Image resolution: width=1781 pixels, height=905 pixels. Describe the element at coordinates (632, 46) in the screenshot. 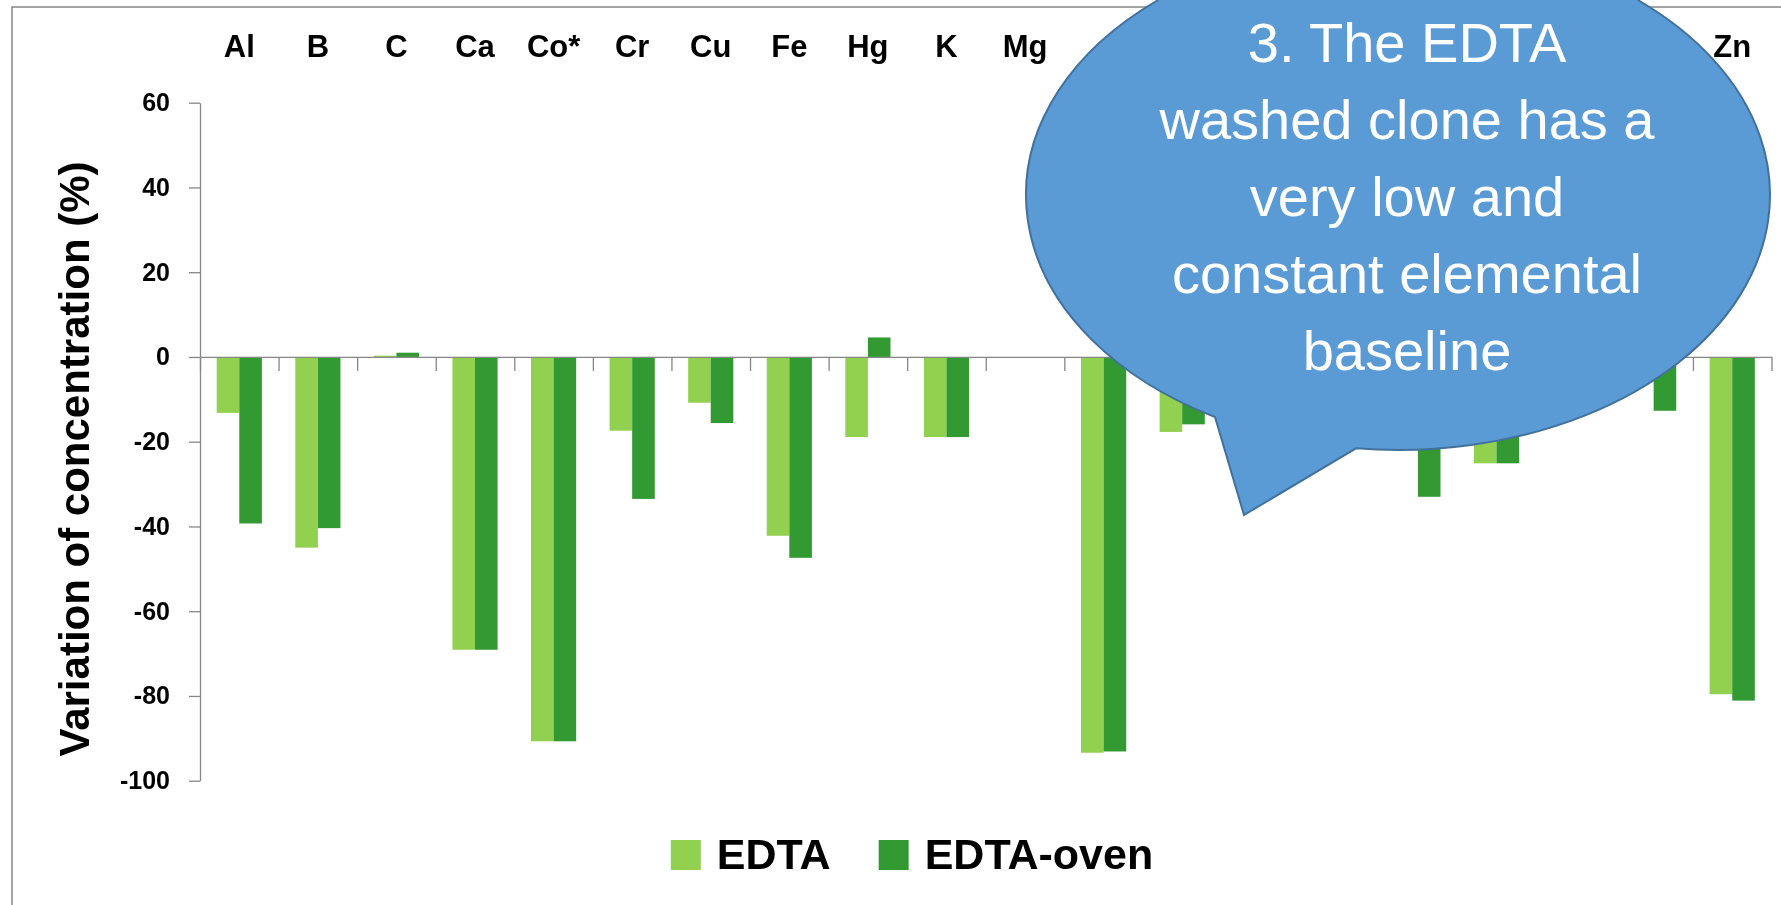

I see `x-tick-label: Cr` at that location.